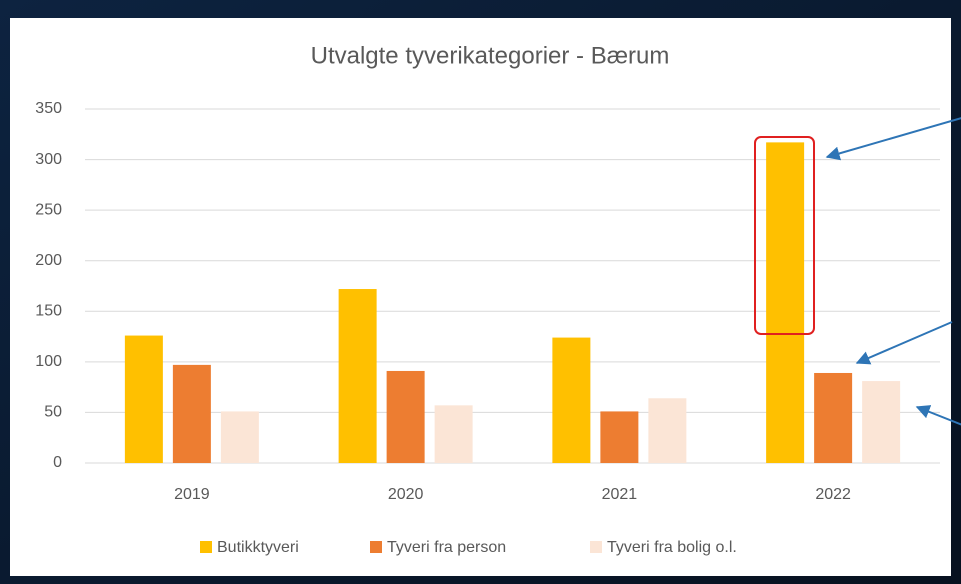  I want to click on y-tick-label: 100, so click(48, 361).